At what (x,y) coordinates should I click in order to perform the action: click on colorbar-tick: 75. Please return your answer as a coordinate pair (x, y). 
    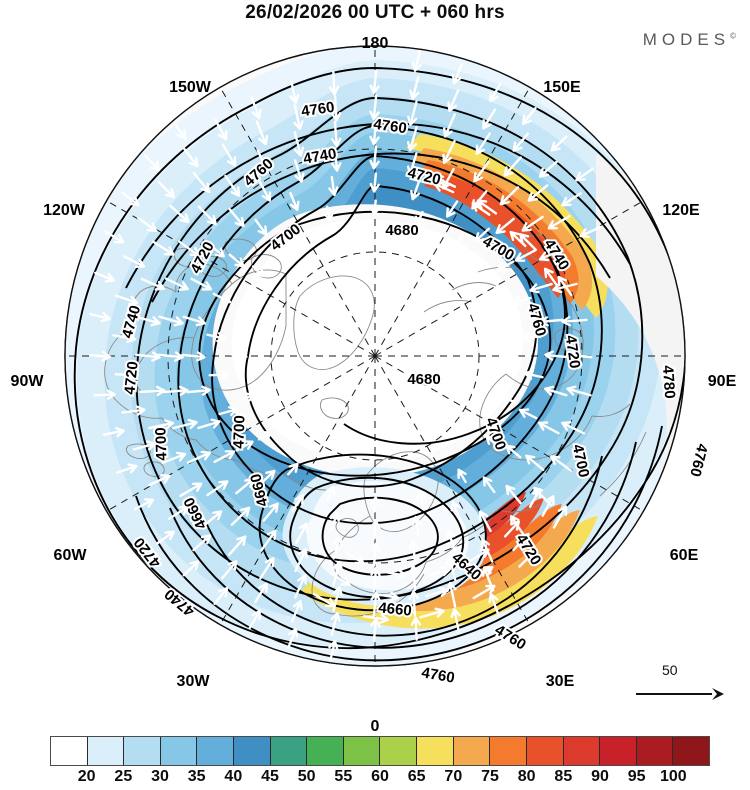
    Looking at the image, I should click on (490, 776).